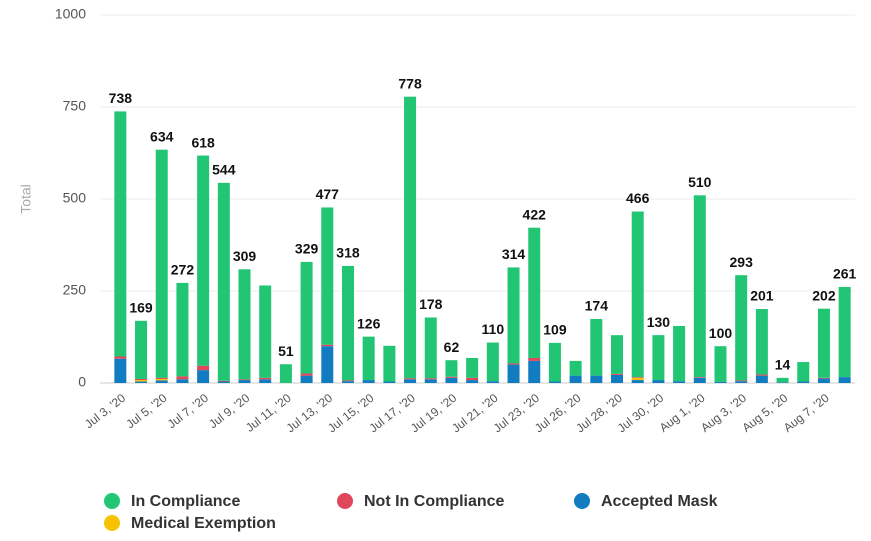  What do you see at coordinates (75, 290) in the screenshot?
I see `y-tick-label: 250` at bounding box center [75, 290].